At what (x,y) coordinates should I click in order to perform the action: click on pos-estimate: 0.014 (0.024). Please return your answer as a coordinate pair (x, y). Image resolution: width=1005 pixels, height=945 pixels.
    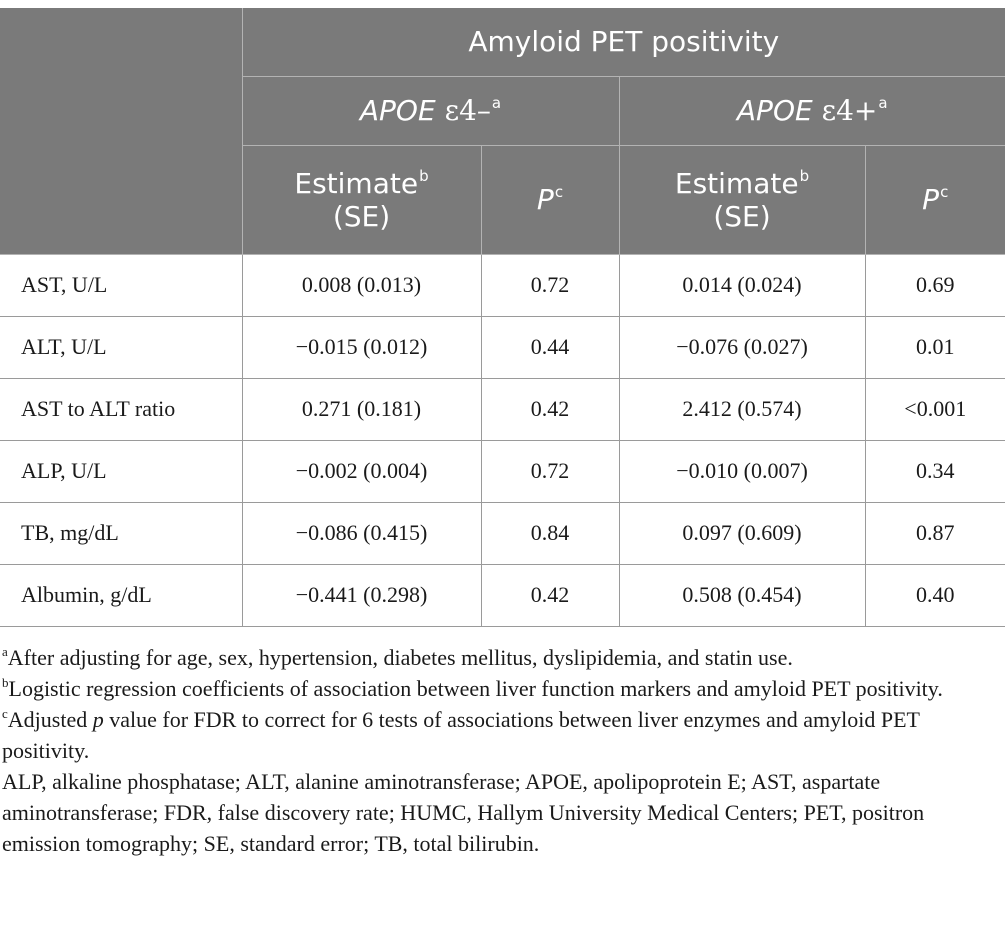
    Looking at the image, I should click on (741, 285).